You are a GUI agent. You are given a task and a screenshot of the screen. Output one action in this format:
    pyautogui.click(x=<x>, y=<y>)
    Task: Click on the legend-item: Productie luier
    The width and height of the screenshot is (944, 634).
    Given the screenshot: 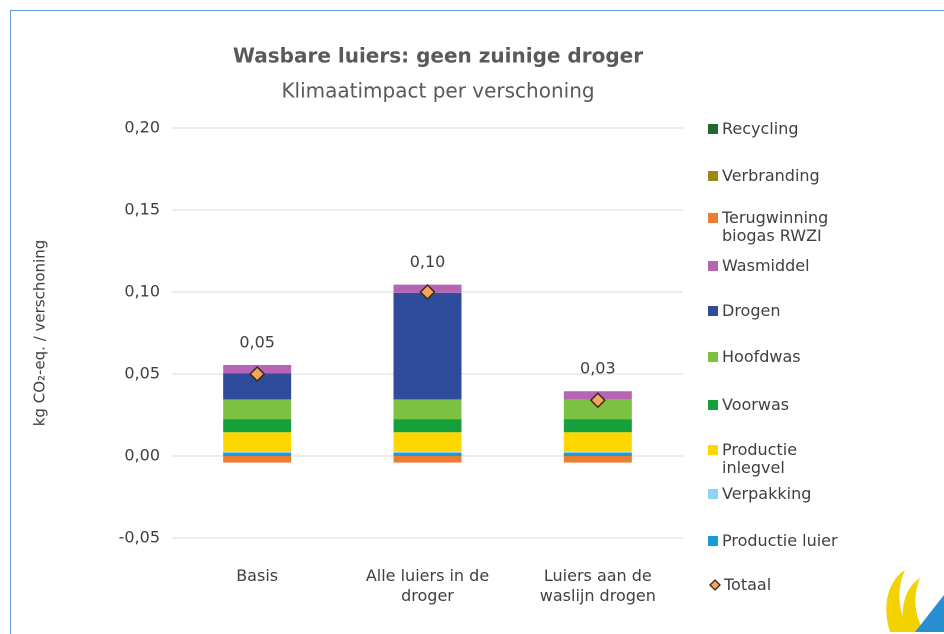 What is the action you would take?
    pyautogui.click(x=783, y=541)
    